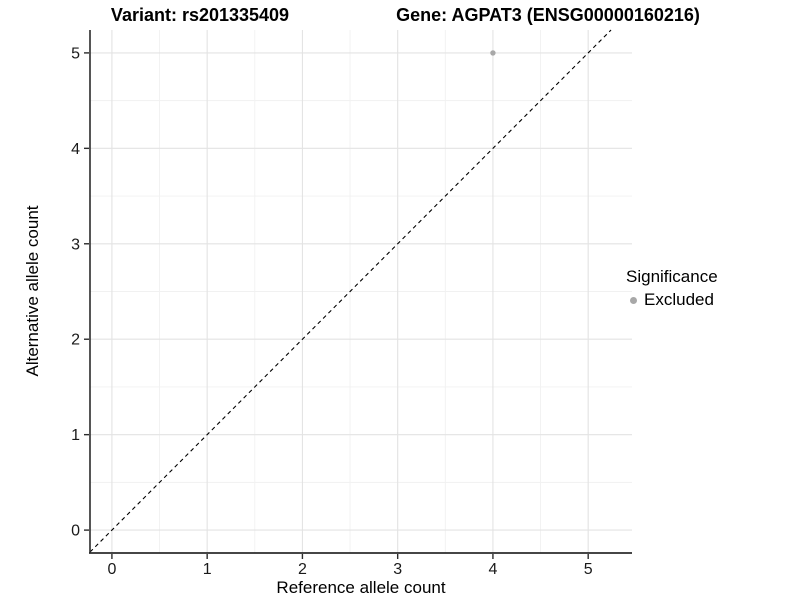 The height and width of the screenshot is (600, 800). What do you see at coordinates (679, 299) in the screenshot?
I see `legend-item-label: Excluded` at bounding box center [679, 299].